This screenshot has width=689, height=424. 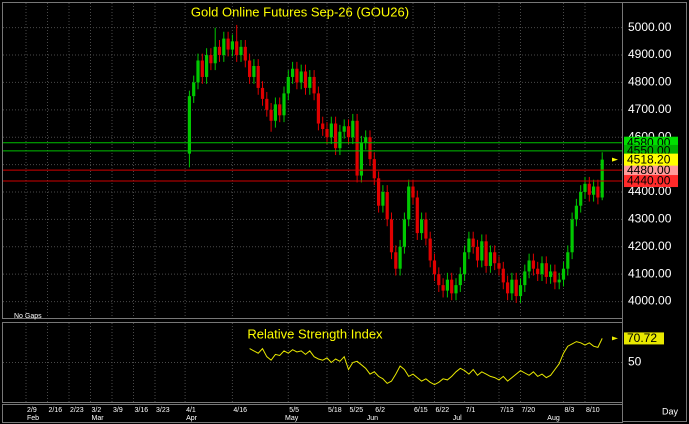 What do you see at coordinates (33, 418) in the screenshot?
I see `month-label: Feb` at bounding box center [33, 418].